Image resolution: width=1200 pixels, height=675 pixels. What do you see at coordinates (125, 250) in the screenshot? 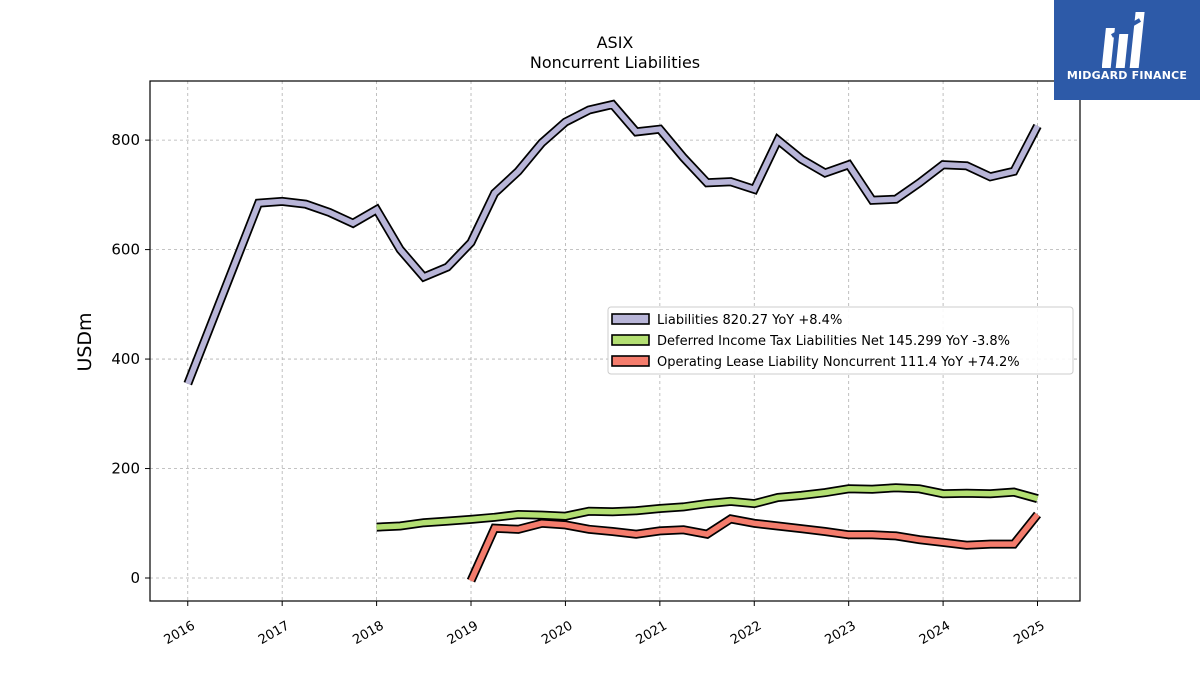
I see `y-tick-label: 600` at bounding box center [125, 250].